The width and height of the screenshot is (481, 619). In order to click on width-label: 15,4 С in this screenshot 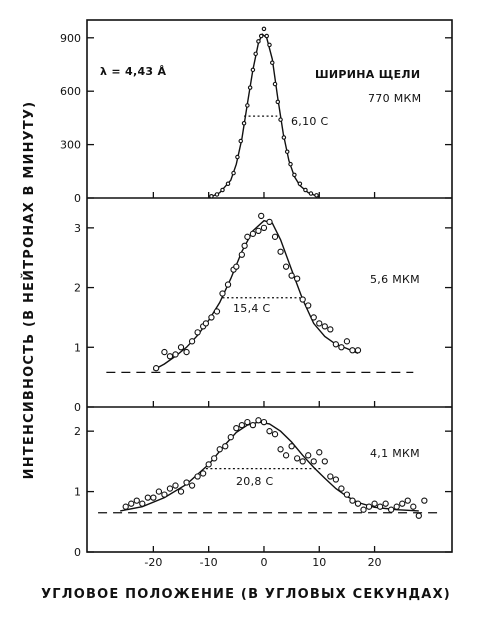, I will do `click(251, 308)`.